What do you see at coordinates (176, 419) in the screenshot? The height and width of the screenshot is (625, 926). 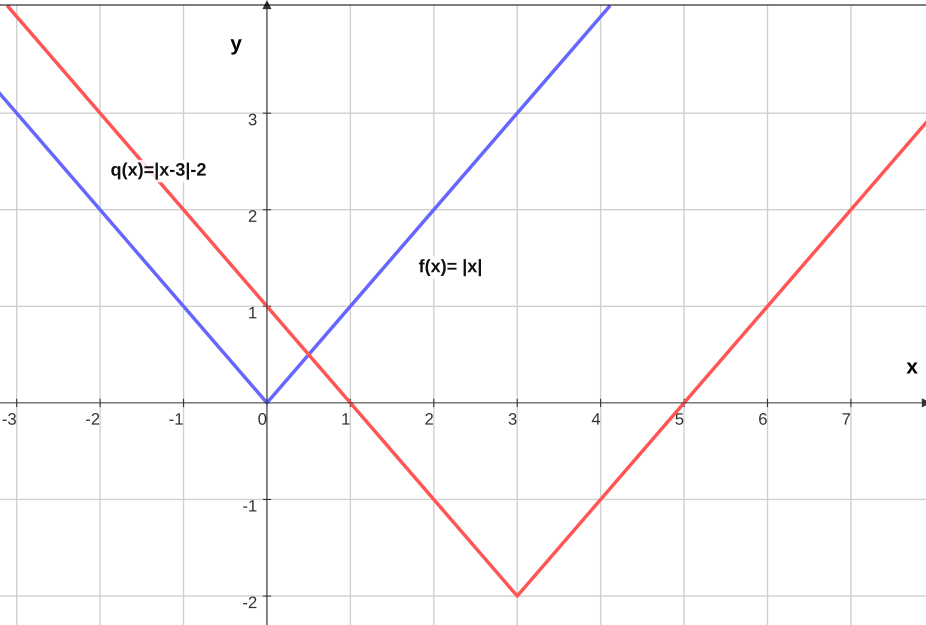 I see `x-tick-label: -1` at bounding box center [176, 419].